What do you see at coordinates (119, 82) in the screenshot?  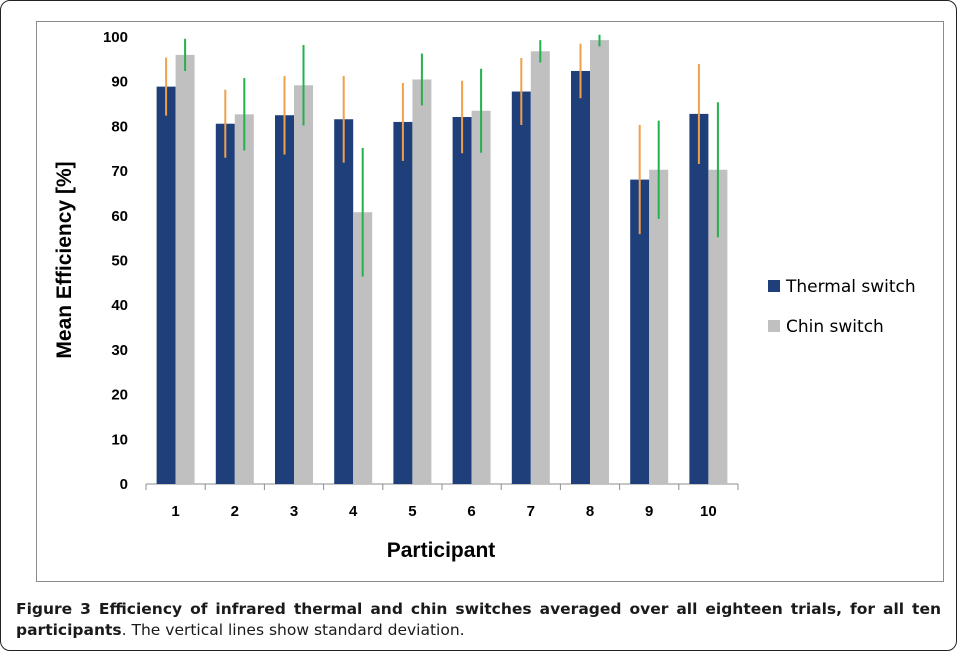 I see `y-tick-label: 90` at bounding box center [119, 82].